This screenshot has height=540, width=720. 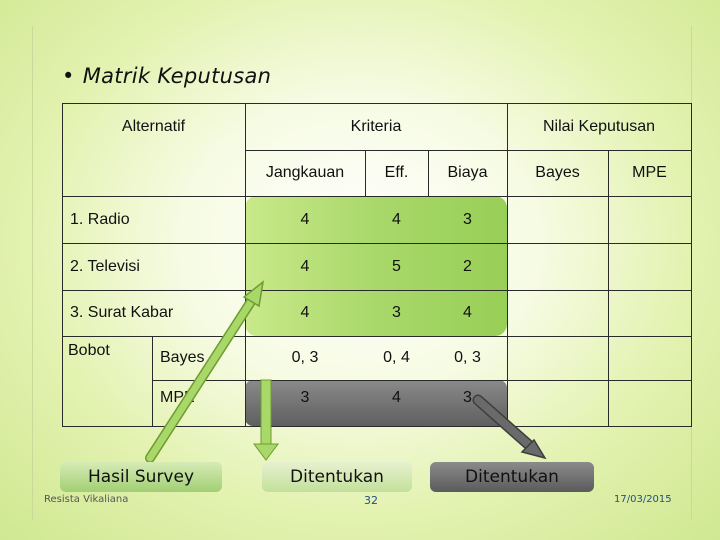 What do you see at coordinates (643, 499) in the screenshot?
I see `footer-date: 17/03/2015` at bounding box center [643, 499].